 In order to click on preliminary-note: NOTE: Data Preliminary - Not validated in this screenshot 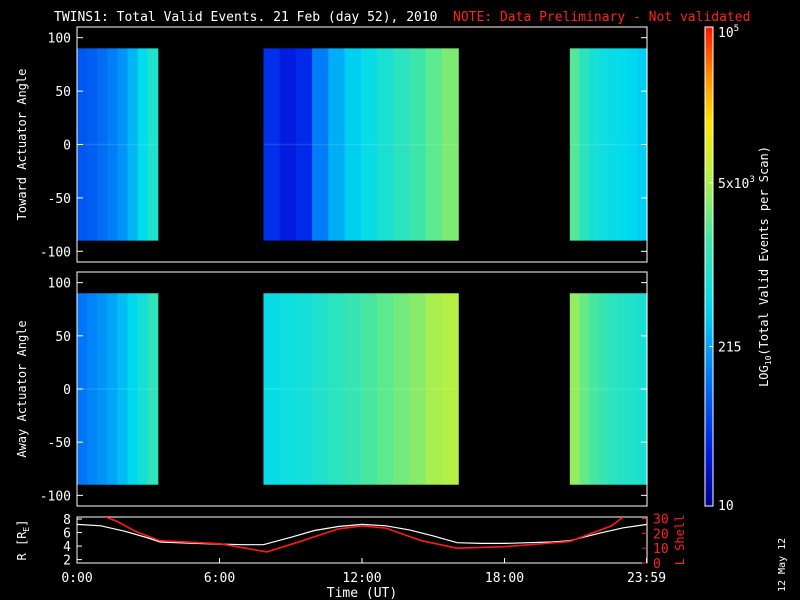, I will do `click(601, 17)`.